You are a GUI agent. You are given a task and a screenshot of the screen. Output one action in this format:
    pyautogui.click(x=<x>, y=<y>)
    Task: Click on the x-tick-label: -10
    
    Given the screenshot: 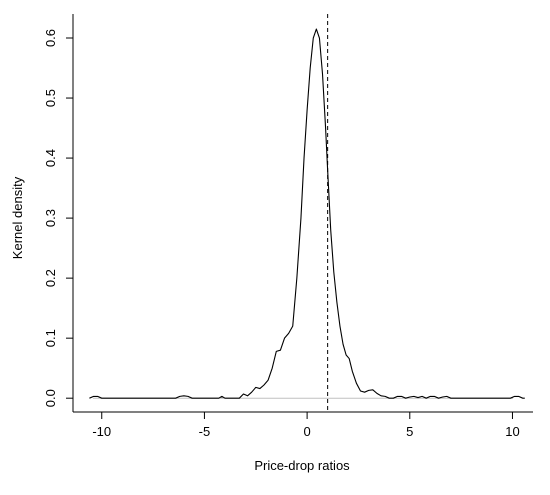 What is the action you would take?
    pyautogui.click(x=101, y=431)
    